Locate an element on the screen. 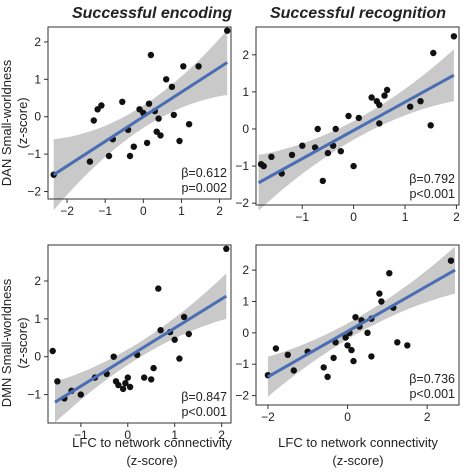 This screenshot has width=472, height=473. y-tick-label: 2 is located at coordinates (245, 55).